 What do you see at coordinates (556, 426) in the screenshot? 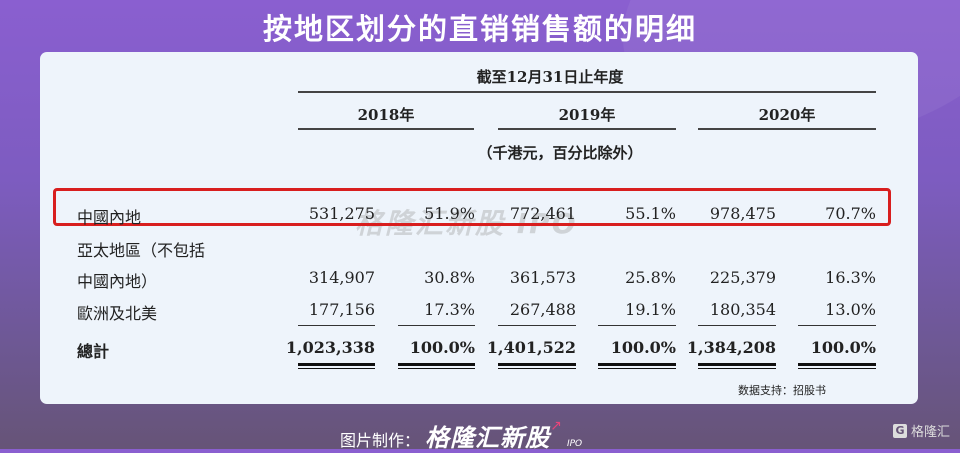
I see `trend-arrow-icon: ↗` at bounding box center [556, 426].